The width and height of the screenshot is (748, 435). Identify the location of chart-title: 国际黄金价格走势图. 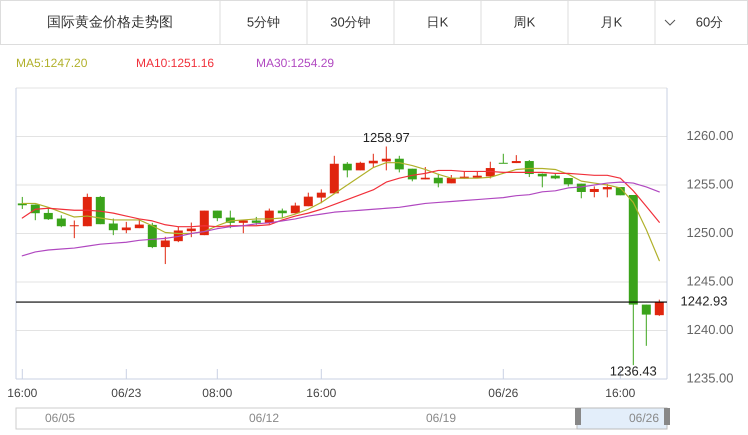
(110, 22).